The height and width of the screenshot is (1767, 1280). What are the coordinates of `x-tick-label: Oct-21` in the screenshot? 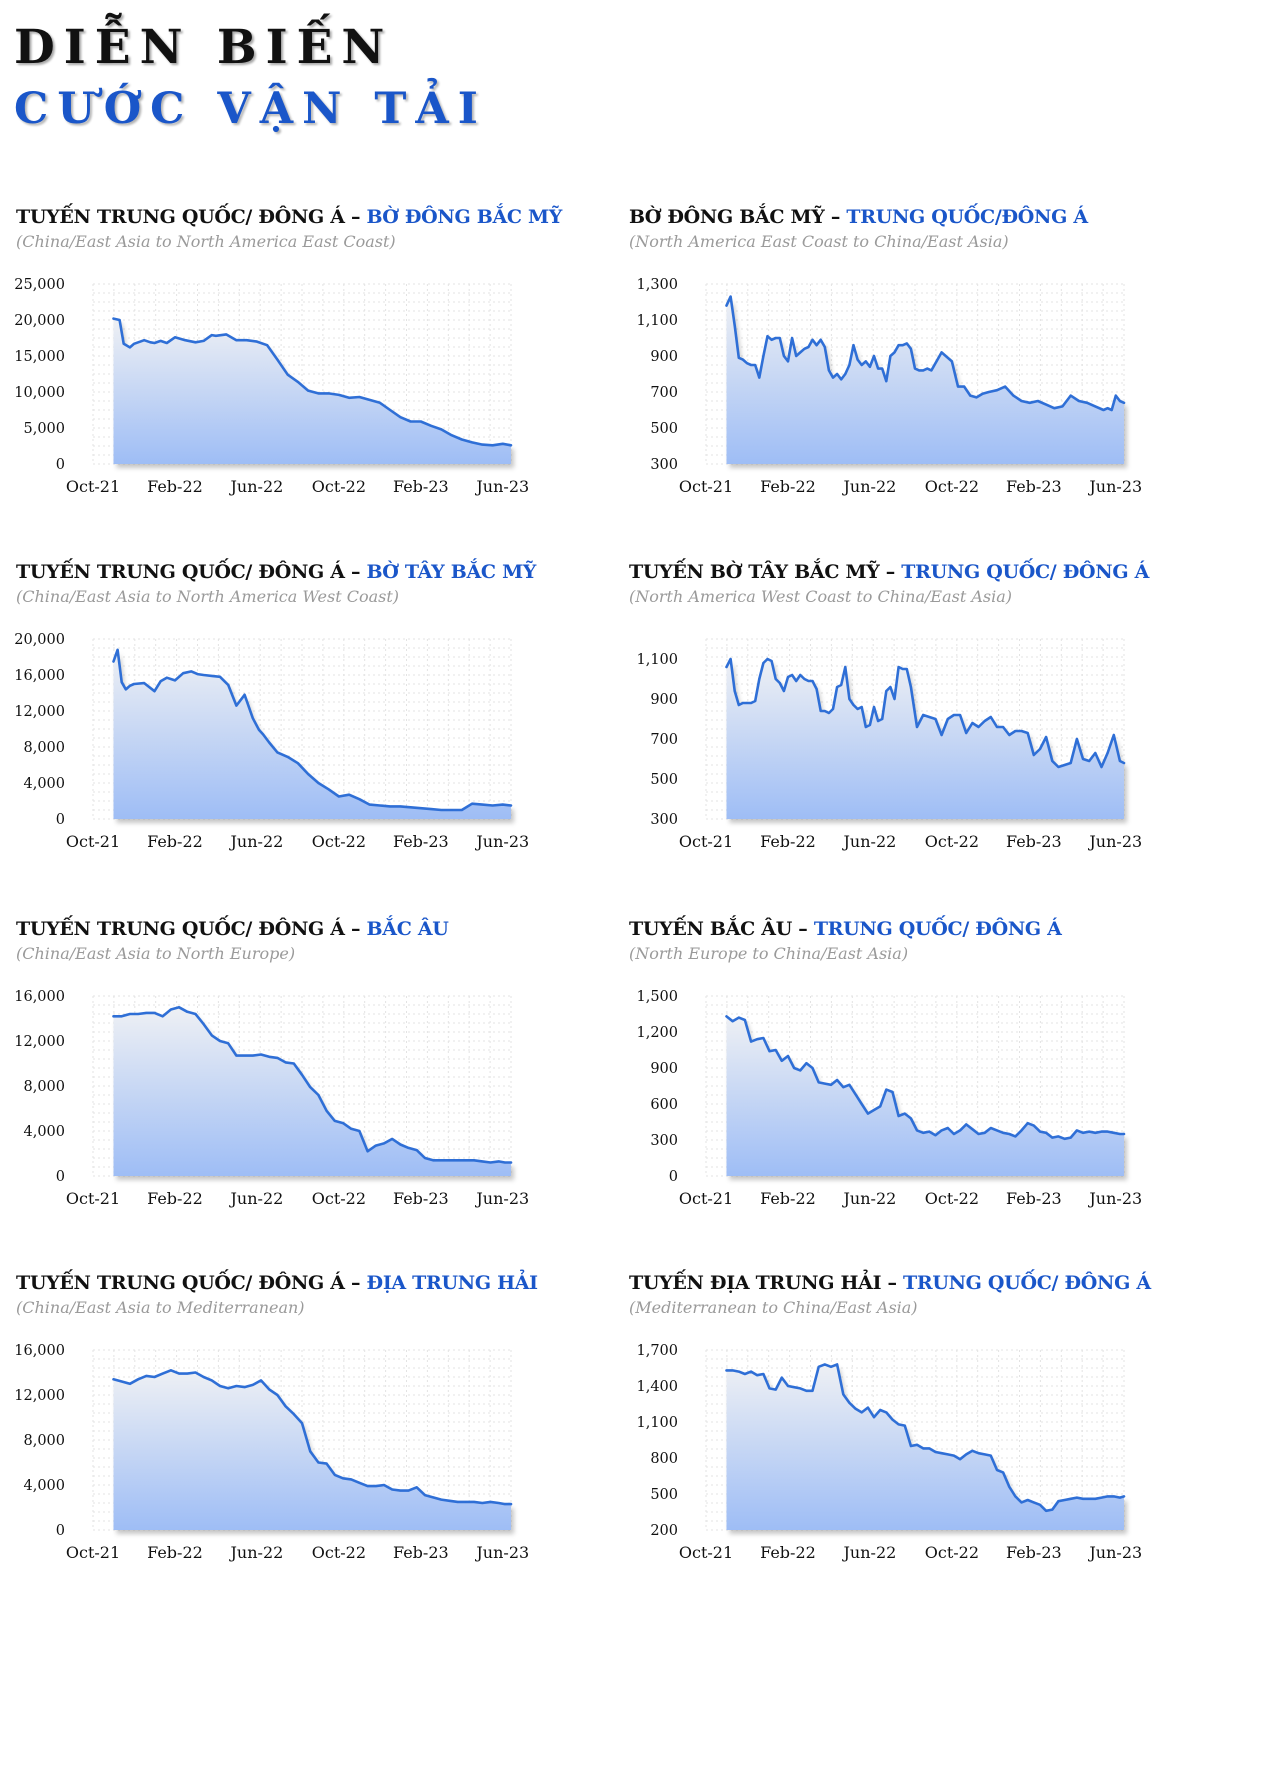 It's located at (706, 1552).